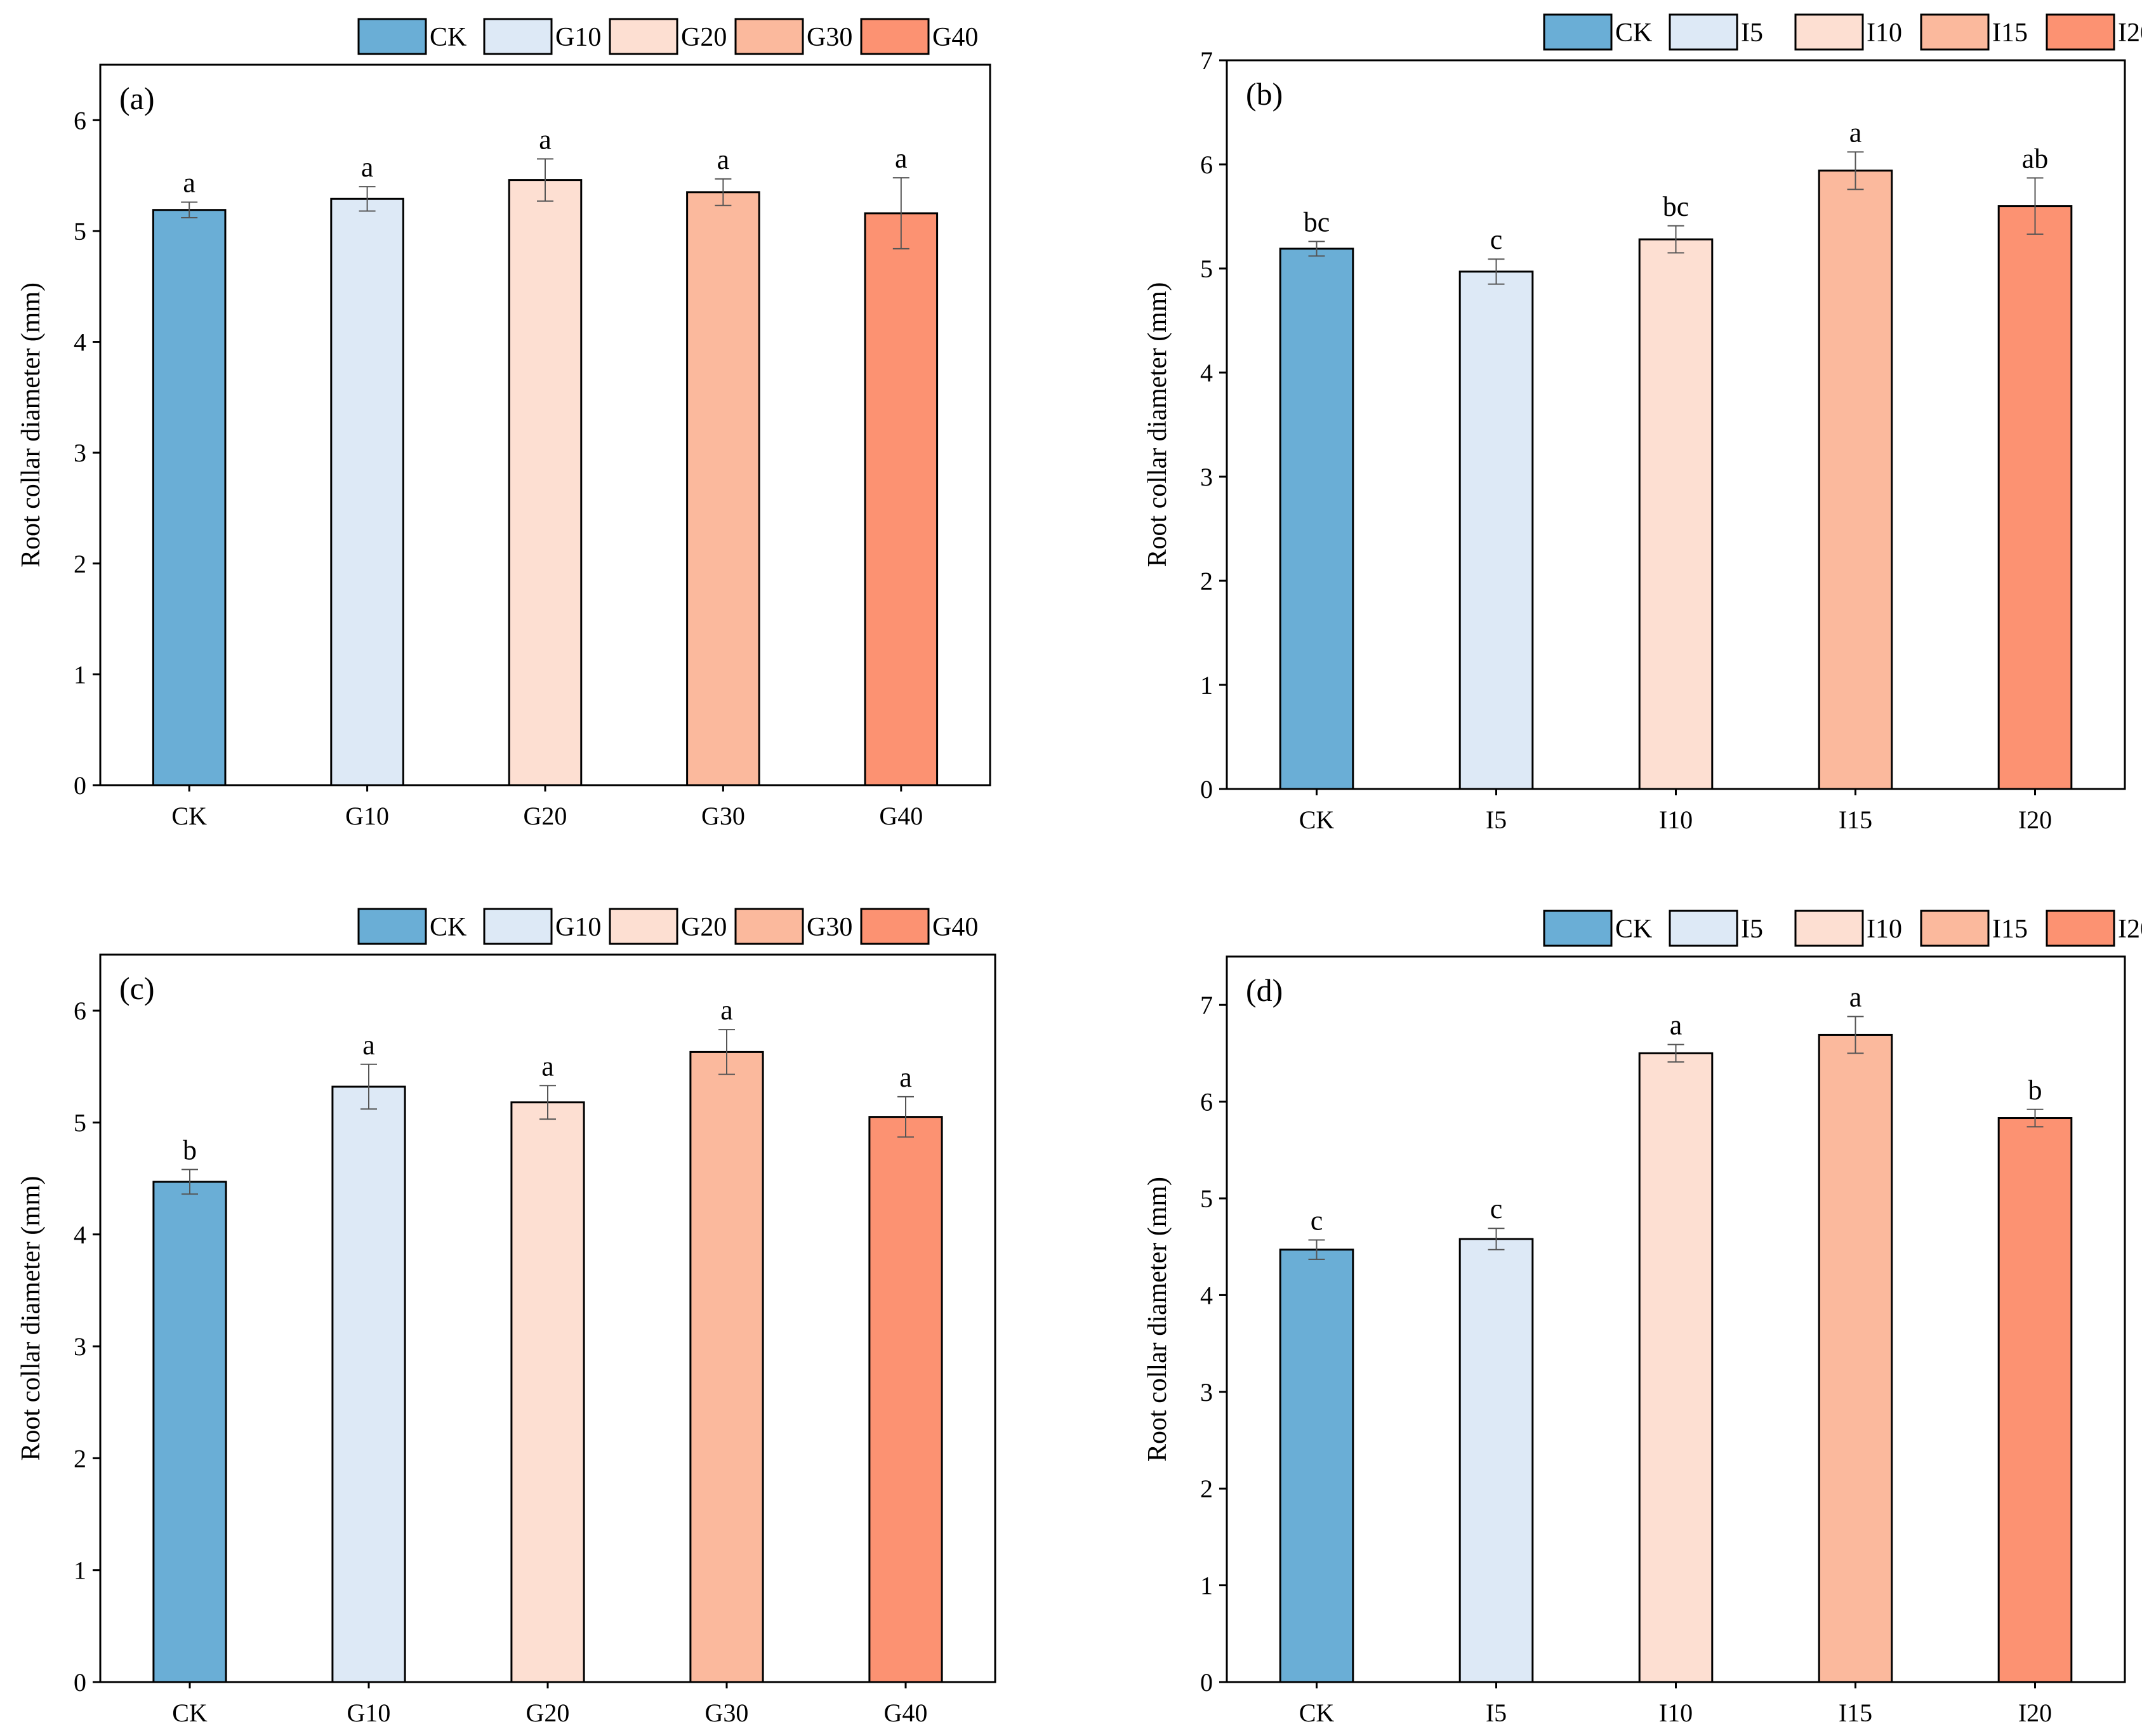 The image size is (2142, 1736). Describe the element at coordinates (1206, 1005) in the screenshot. I see `y-tick-label: 7` at that location.